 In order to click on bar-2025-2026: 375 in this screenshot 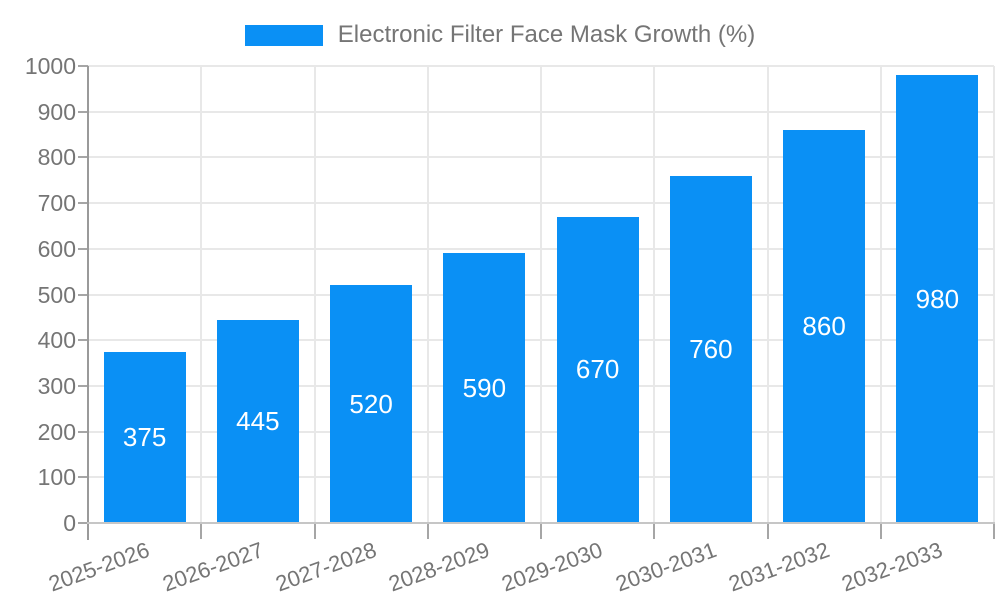, I will do `click(144, 437)`.